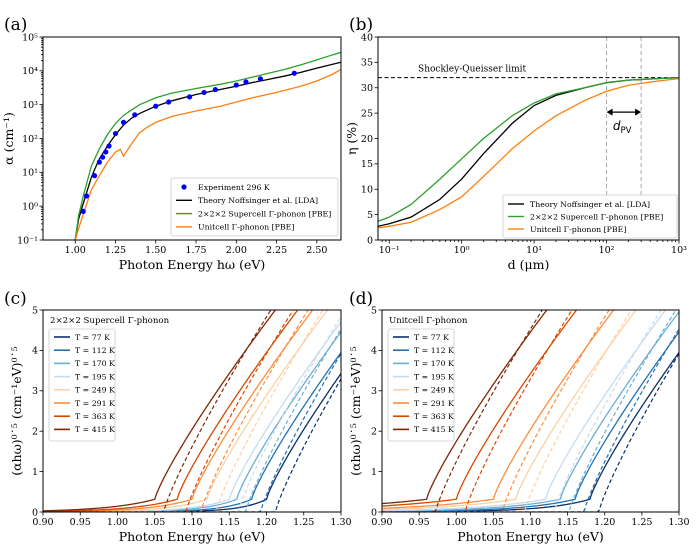  Describe the element at coordinates (30, 105) in the screenshot. I see `y-tick-label: 10³` at that location.